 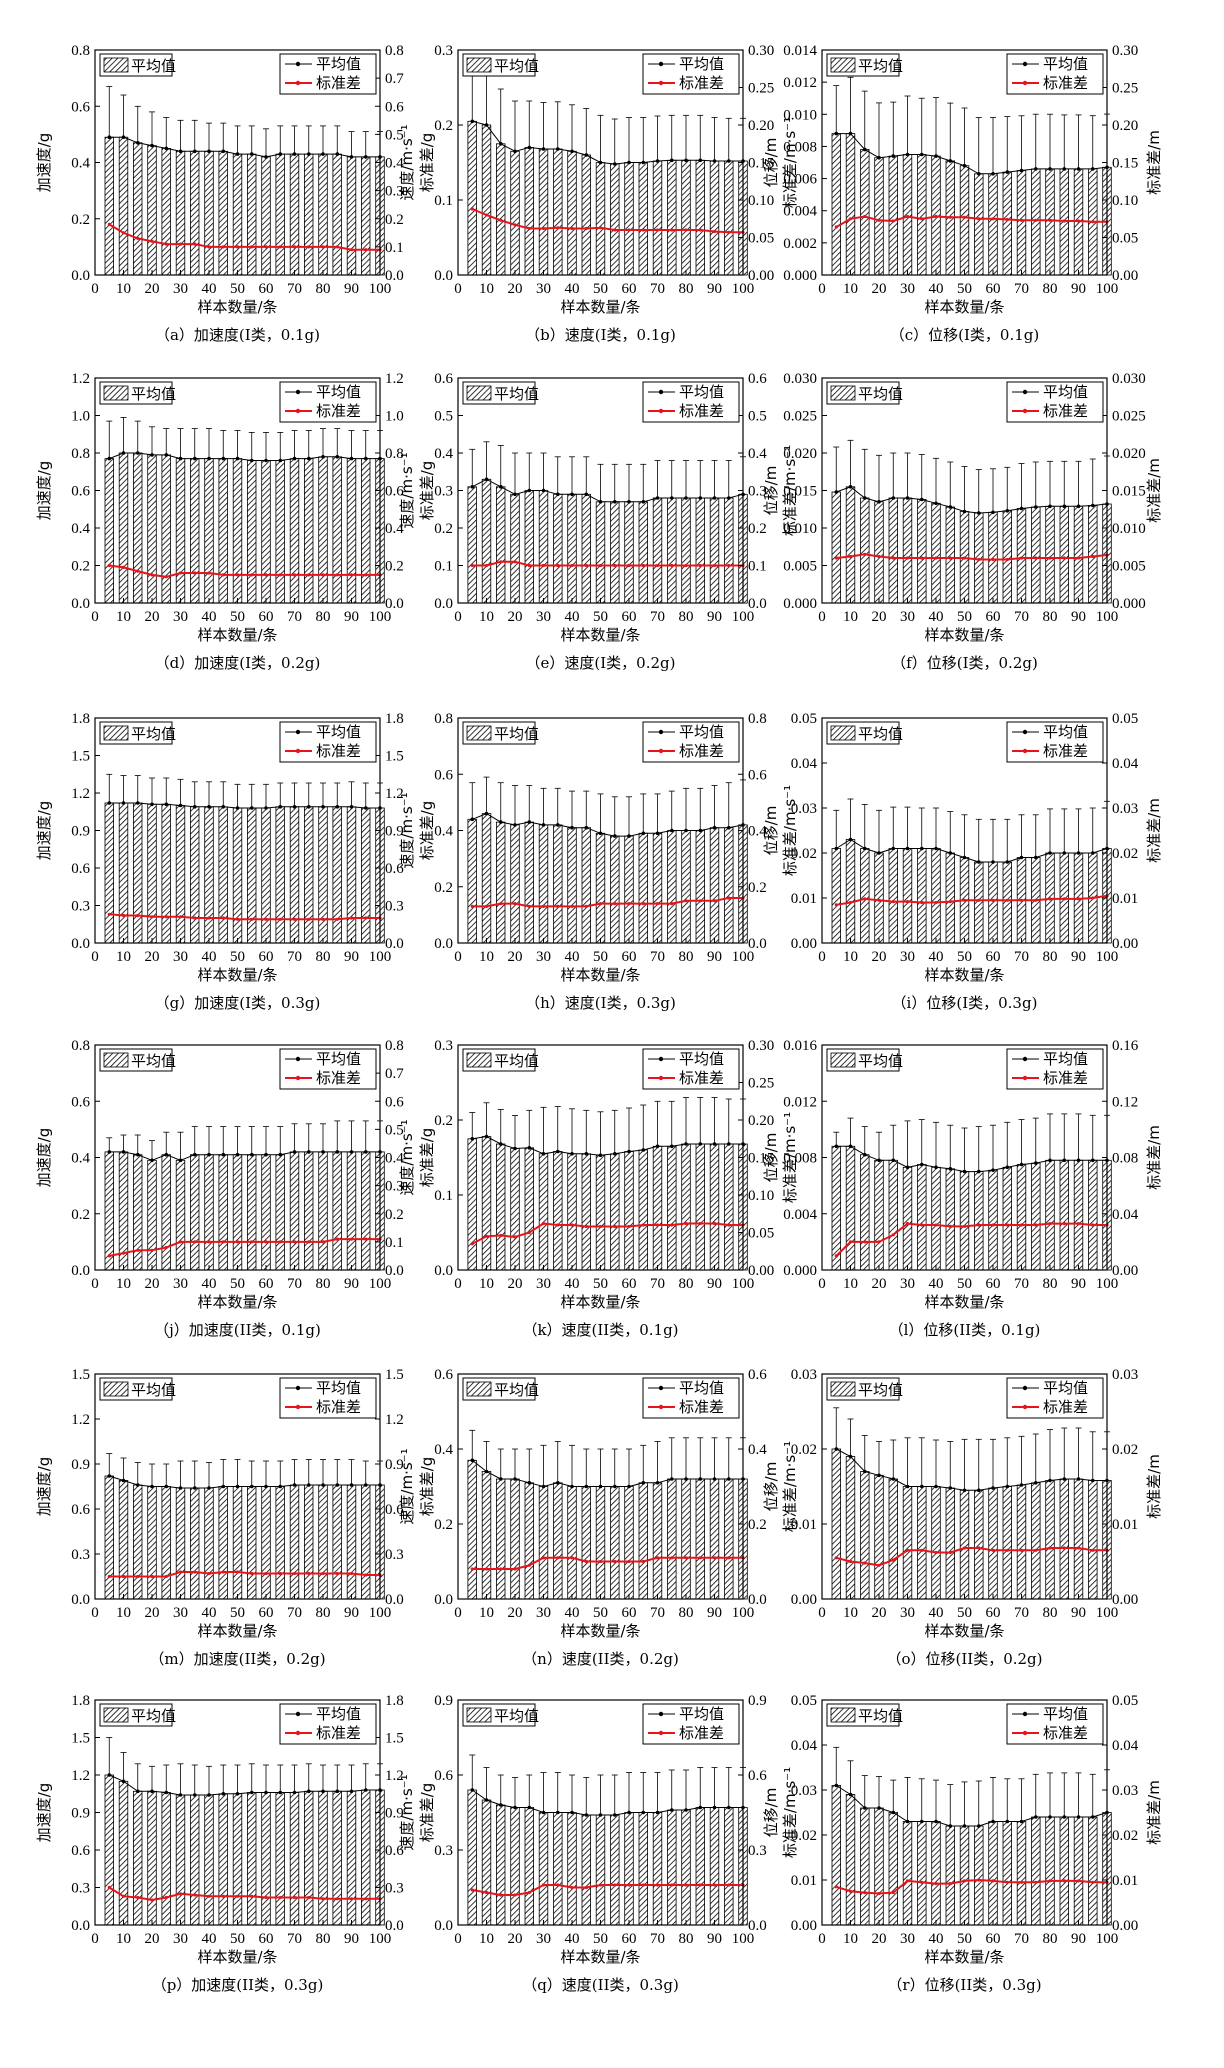 I want to click on legend-mean-label: 平均值, so click(x=338, y=1059).